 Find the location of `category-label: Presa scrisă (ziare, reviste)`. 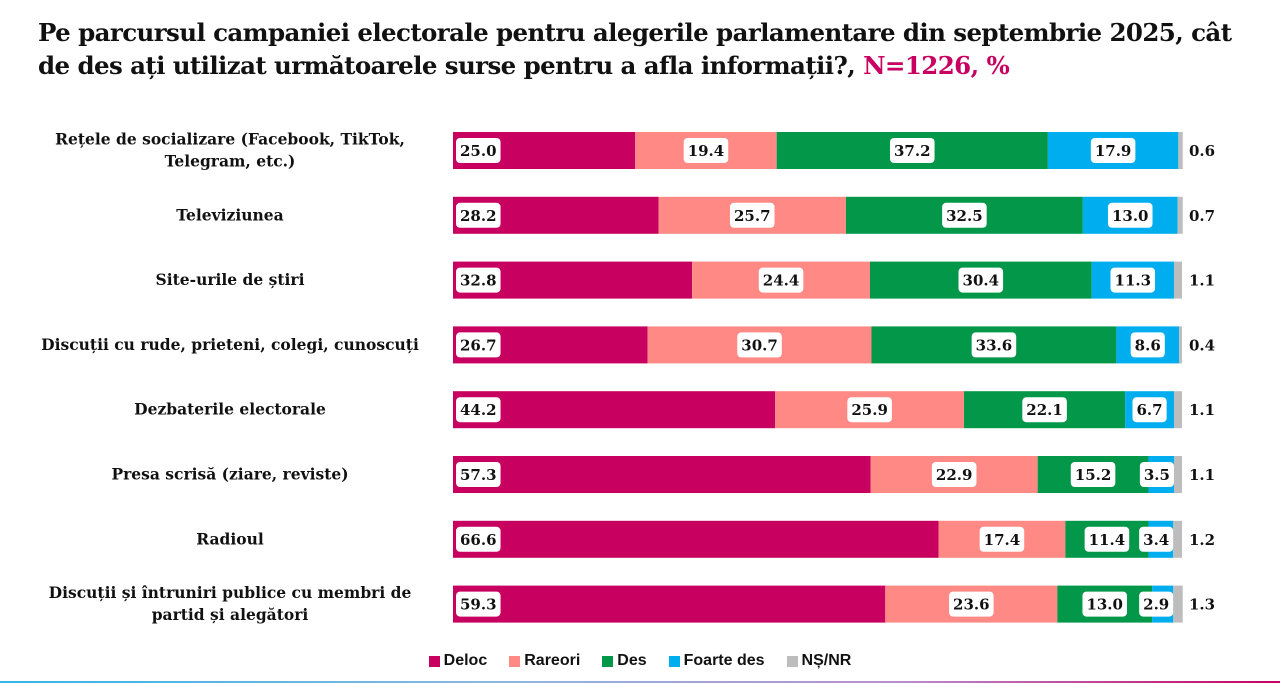

category-label: Presa scrisă (ziare, reviste) is located at coordinates (229, 474).